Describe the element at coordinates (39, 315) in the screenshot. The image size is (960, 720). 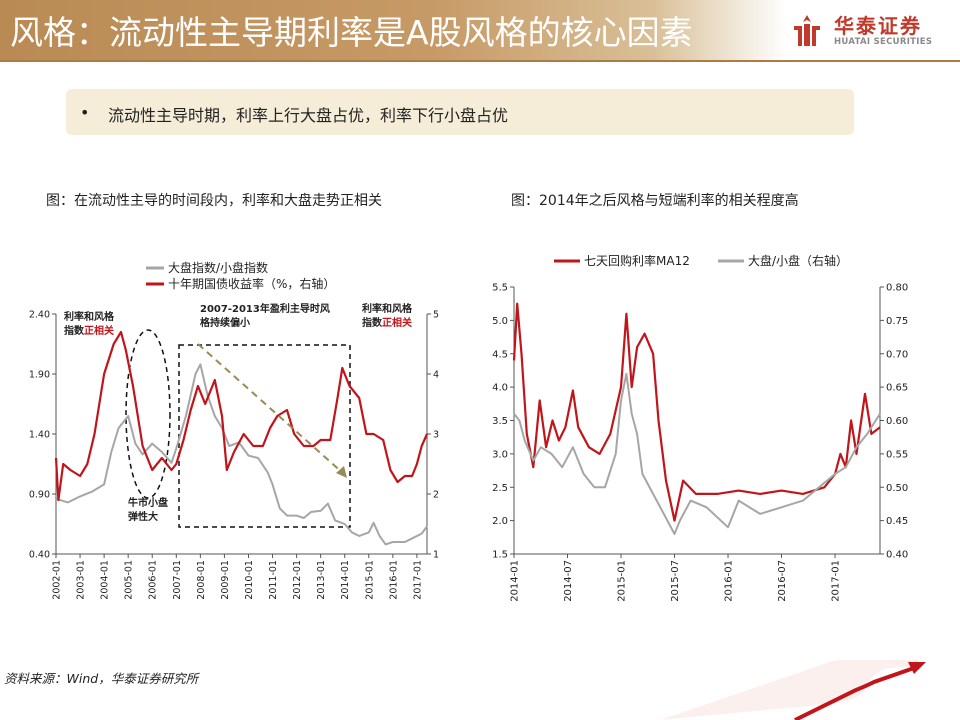
I see `left-axis-tick-label: 2.40` at that location.